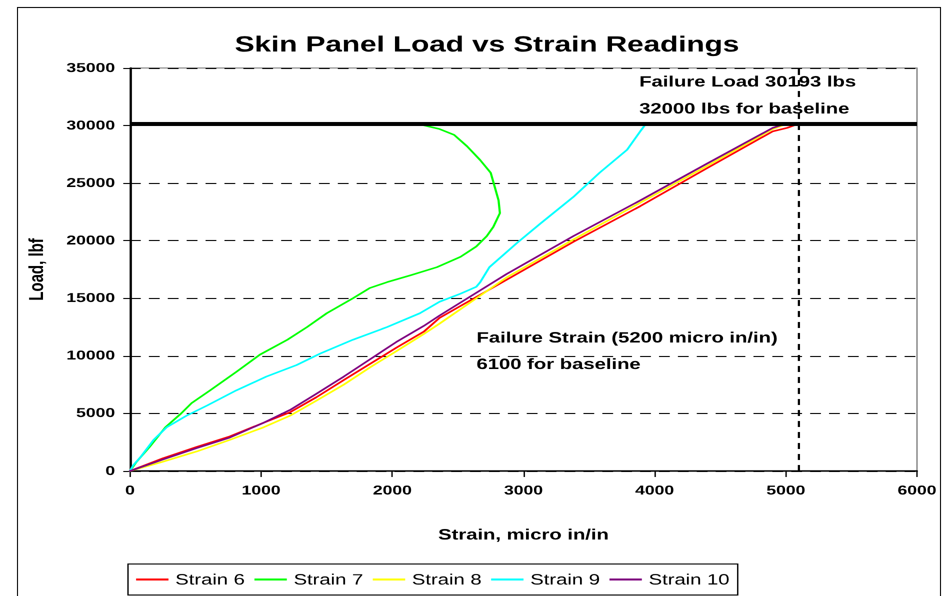 The image size is (946, 596). I want to click on legend-label: Strain 9, so click(565, 579).